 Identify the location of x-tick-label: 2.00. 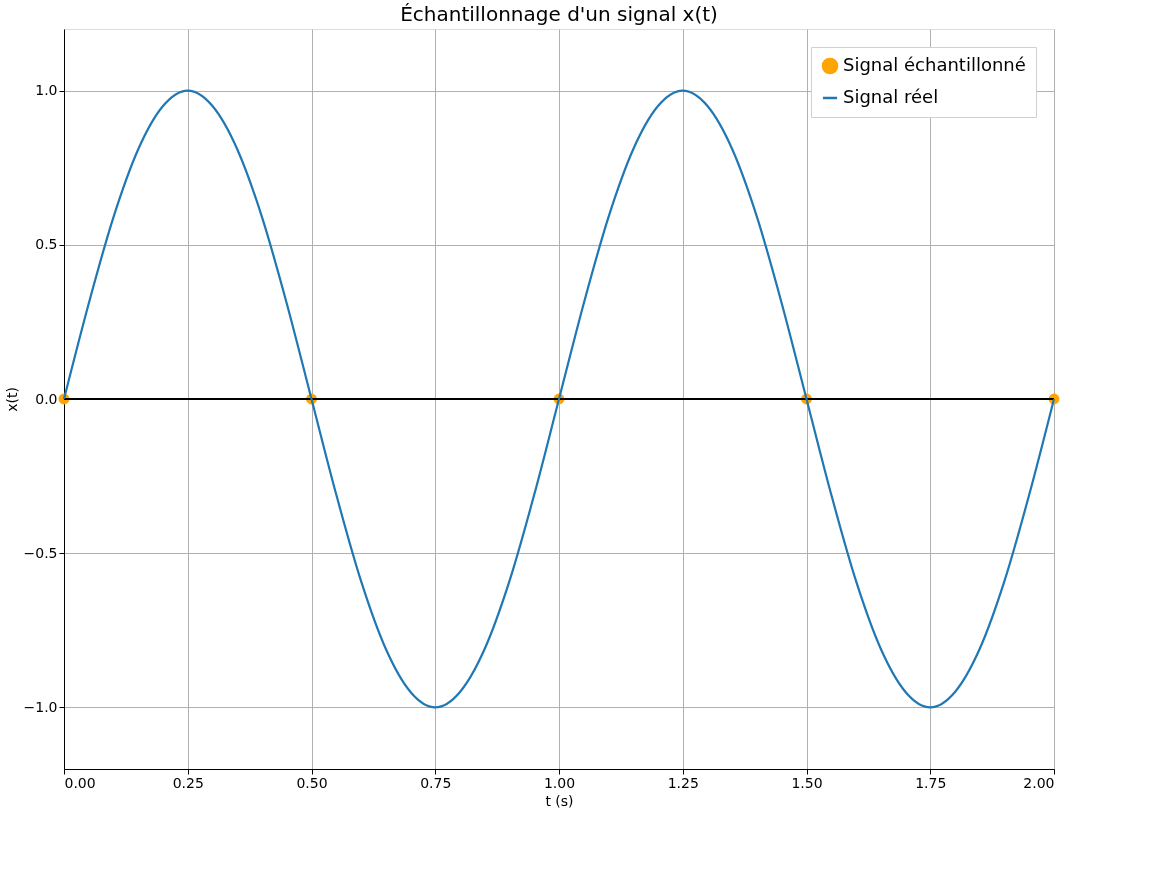
(1039, 782).